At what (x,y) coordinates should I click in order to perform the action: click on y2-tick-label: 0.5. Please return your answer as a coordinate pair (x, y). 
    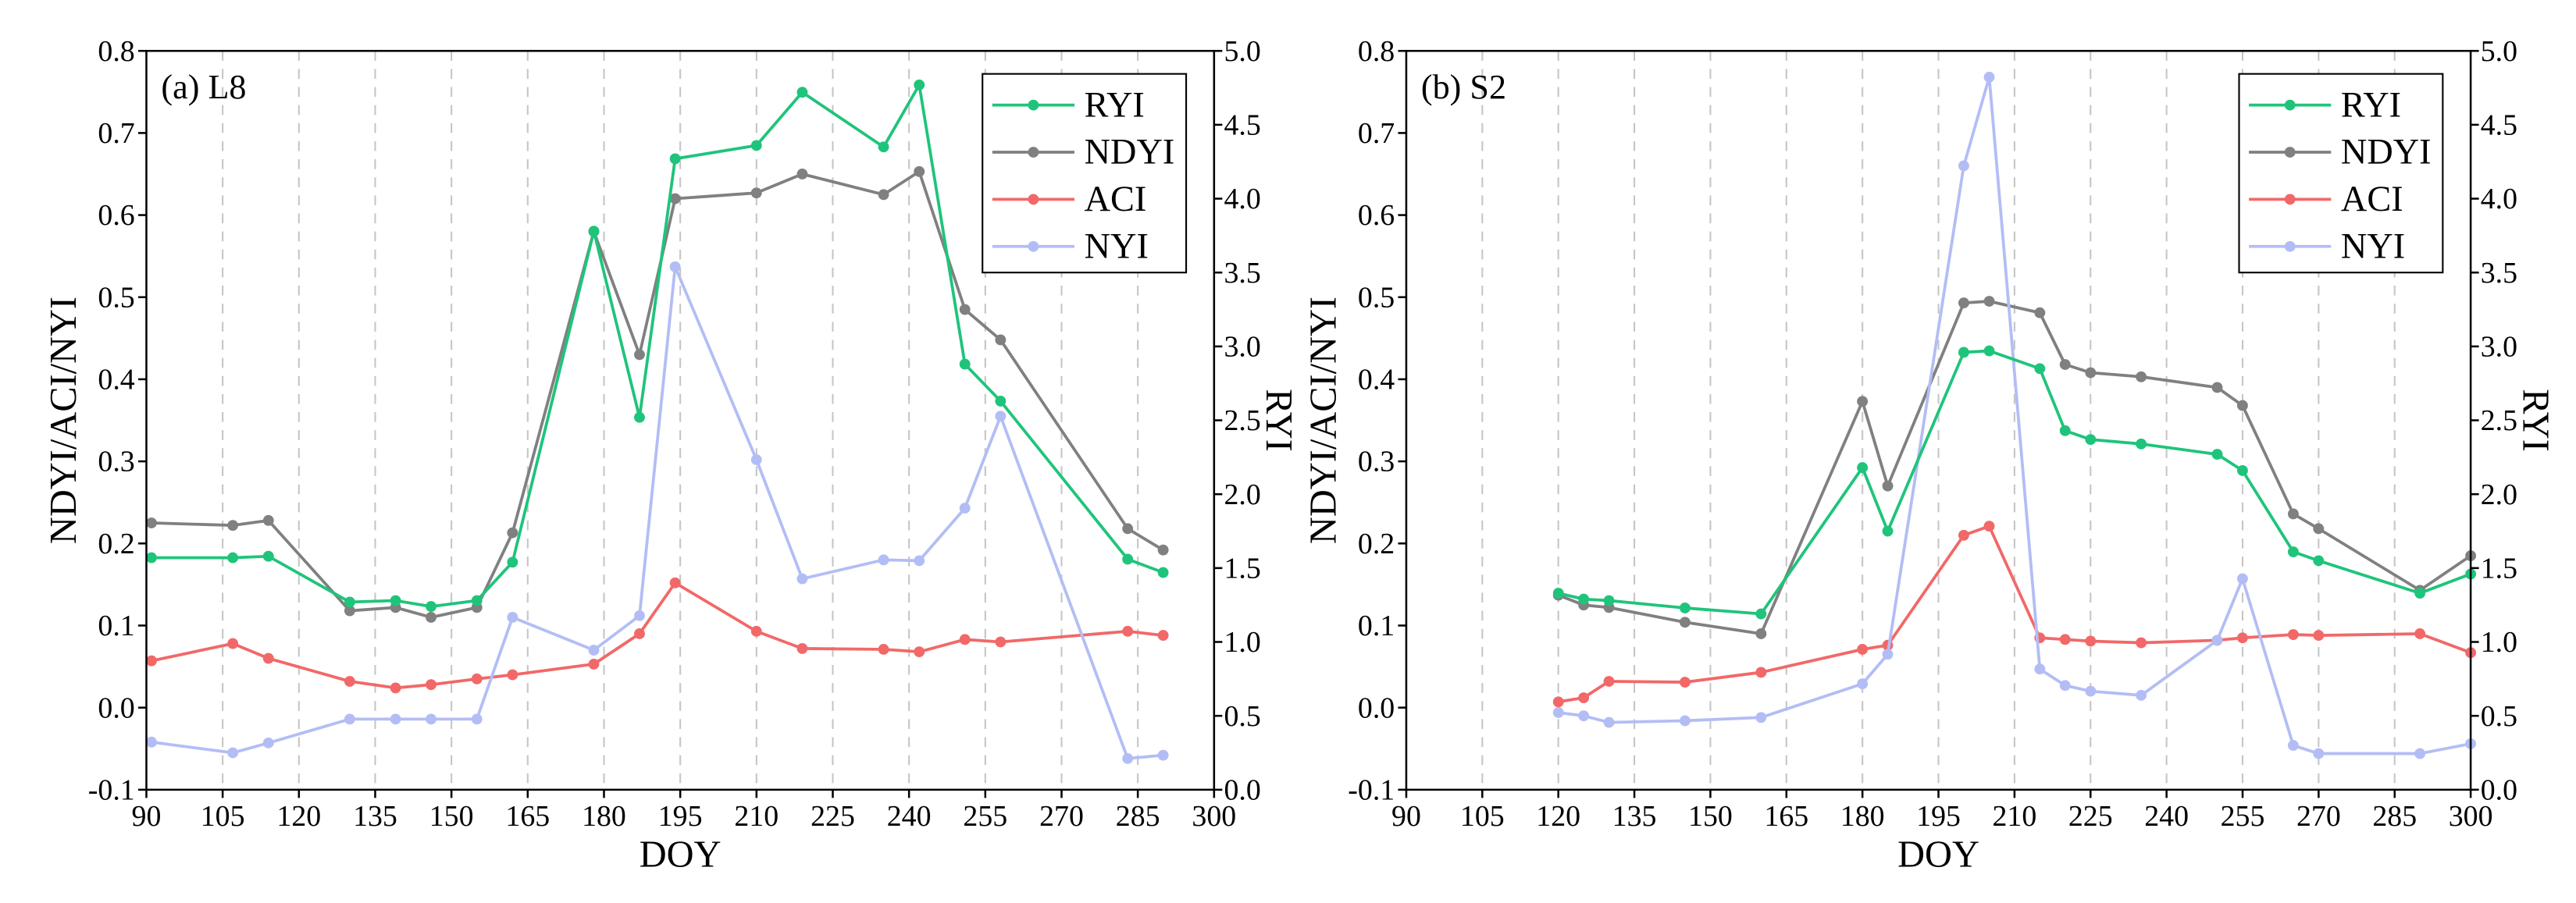
    Looking at the image, I should click on (2499, 716).